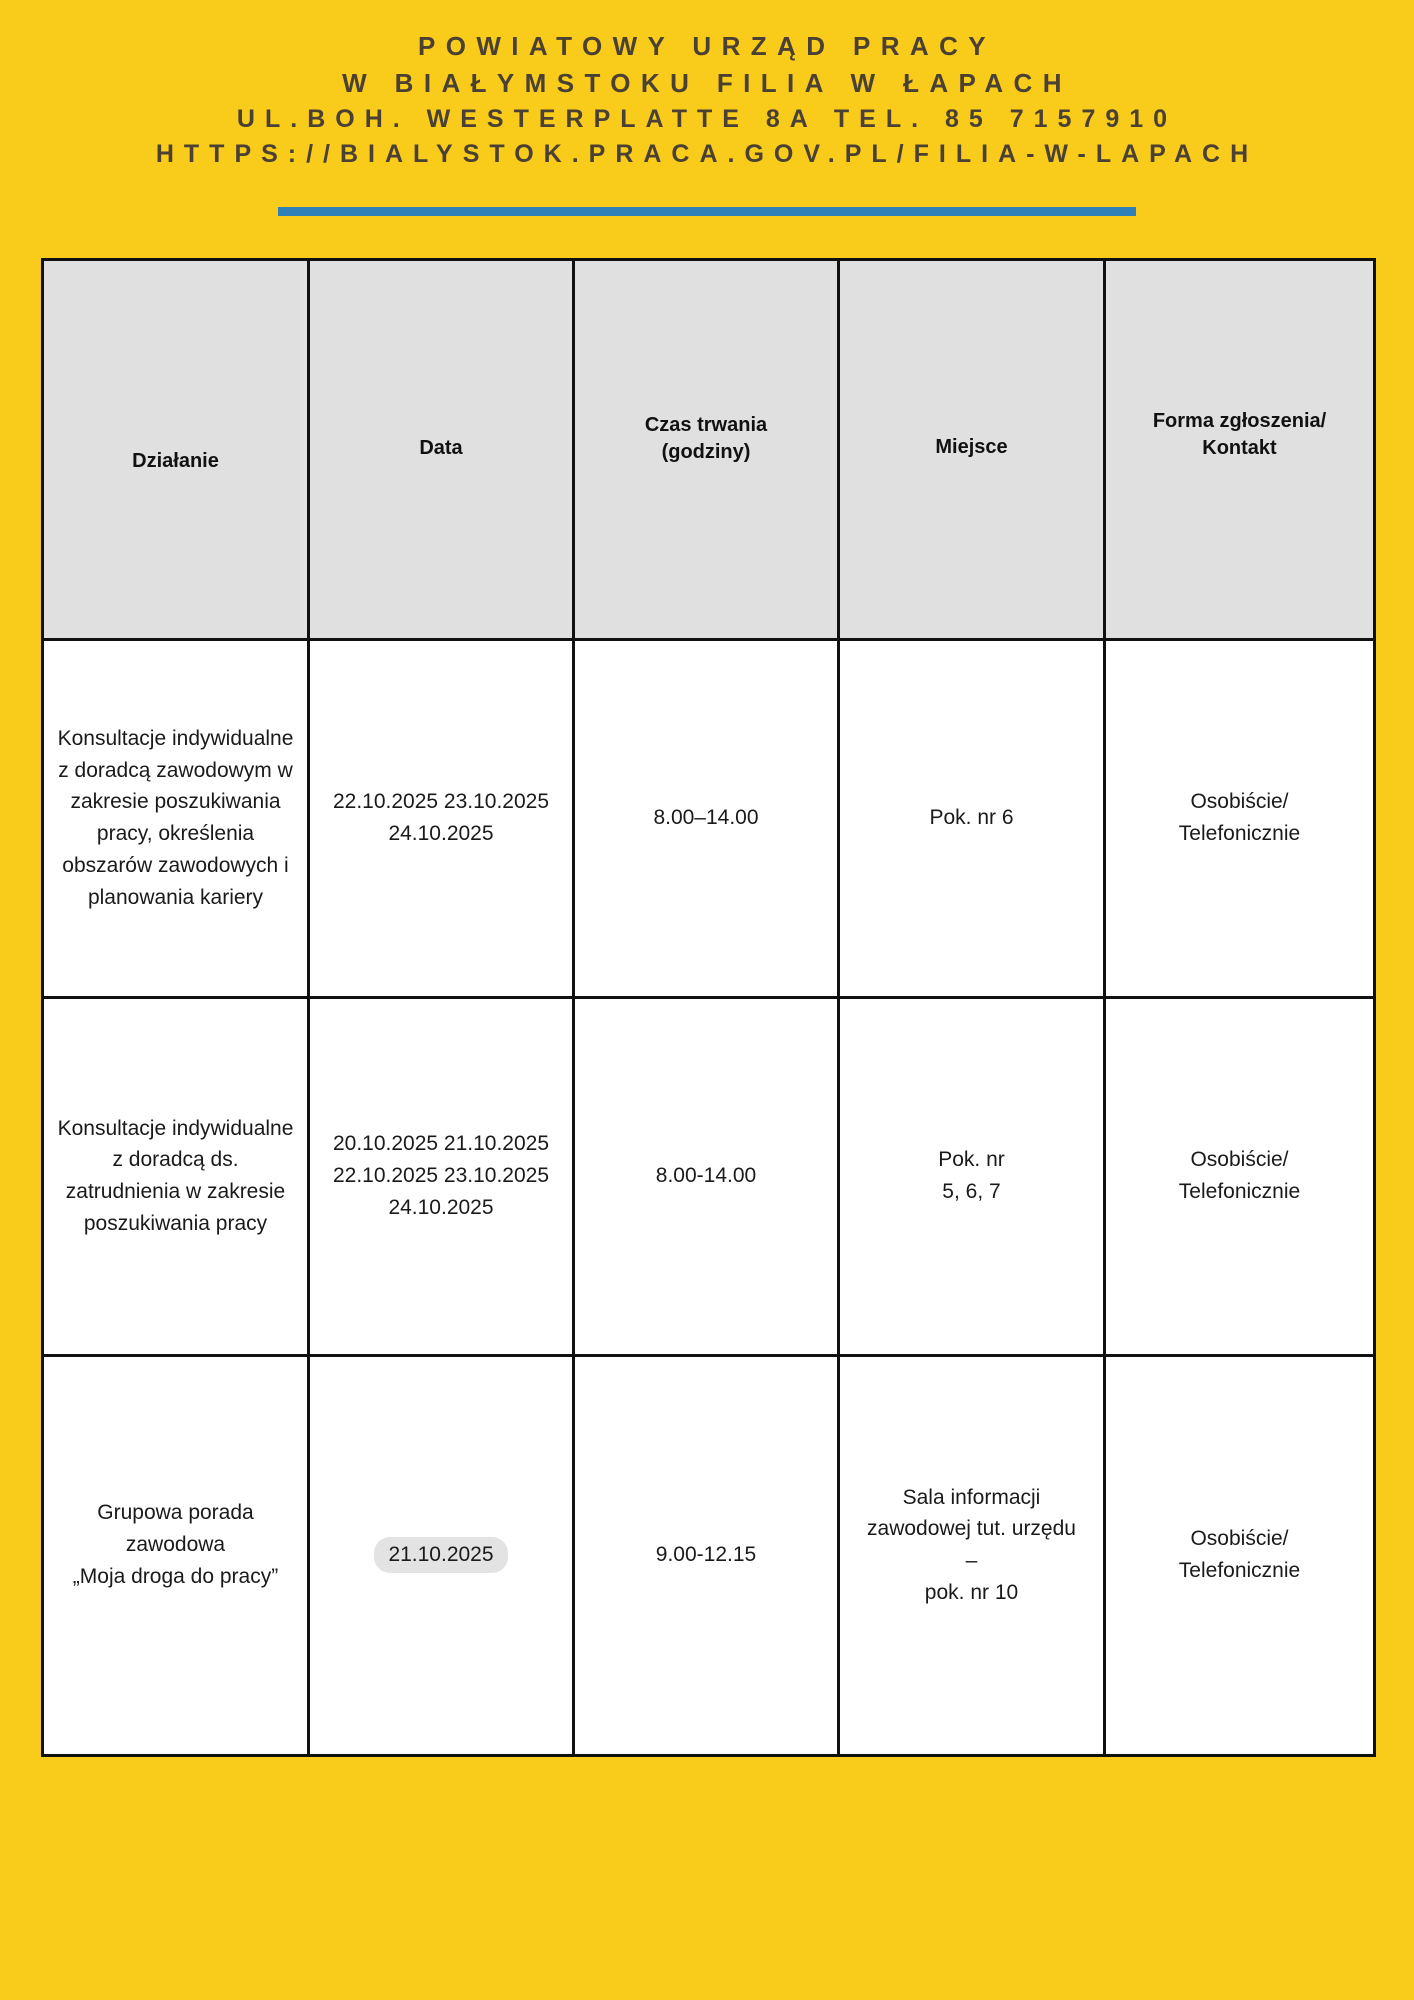 The image size is (1414, 2000). I want to click on cell-czas-text: 8.00-14.00, so click(706, 1176).